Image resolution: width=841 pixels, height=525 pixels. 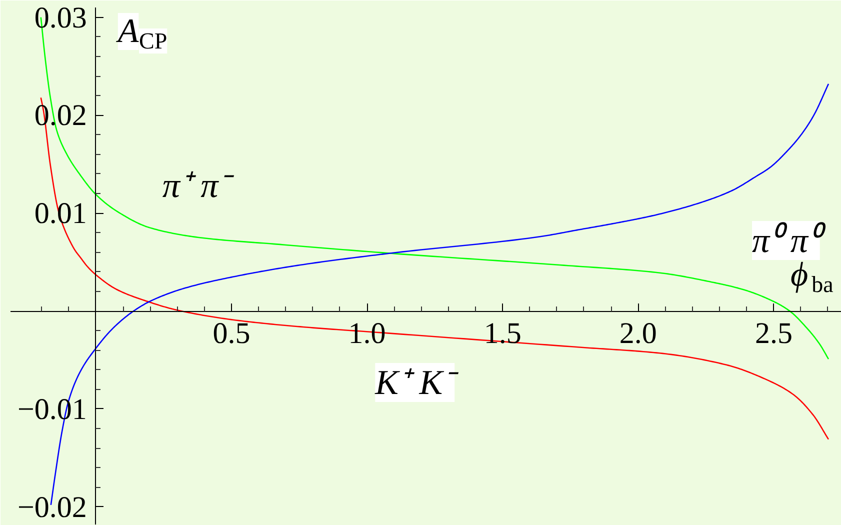 I want to click on y-tick-label: 0.03, so click(x=60, y=17).